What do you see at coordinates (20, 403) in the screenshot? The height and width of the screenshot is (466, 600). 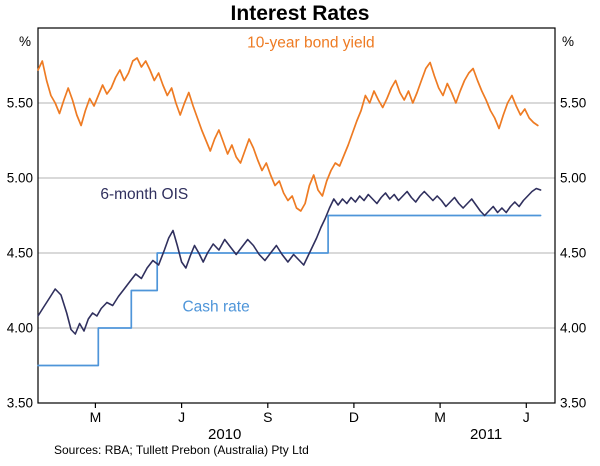 I see `y-tick-label-left: 3.50` at bounding box center [20, 403].